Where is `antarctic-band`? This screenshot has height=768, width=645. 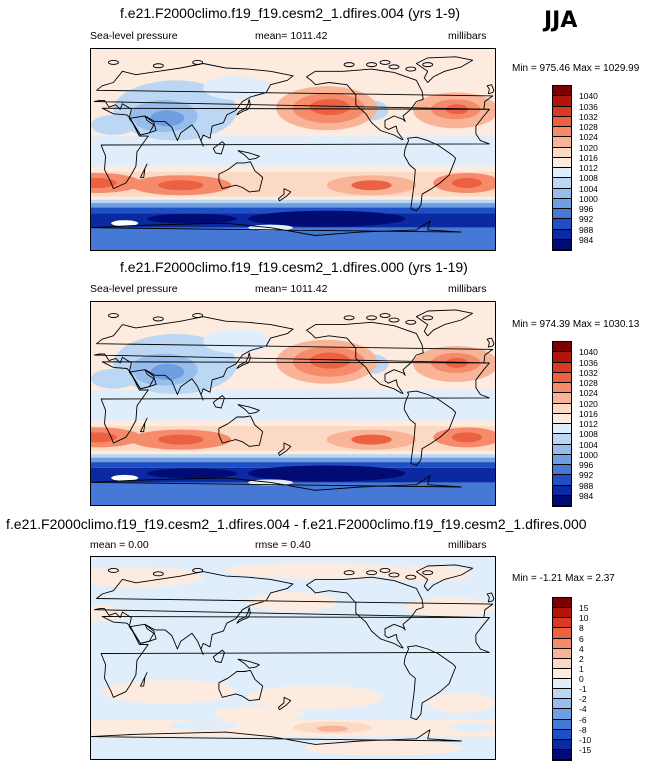
antarctic-band is located at coordinates (293, 493).